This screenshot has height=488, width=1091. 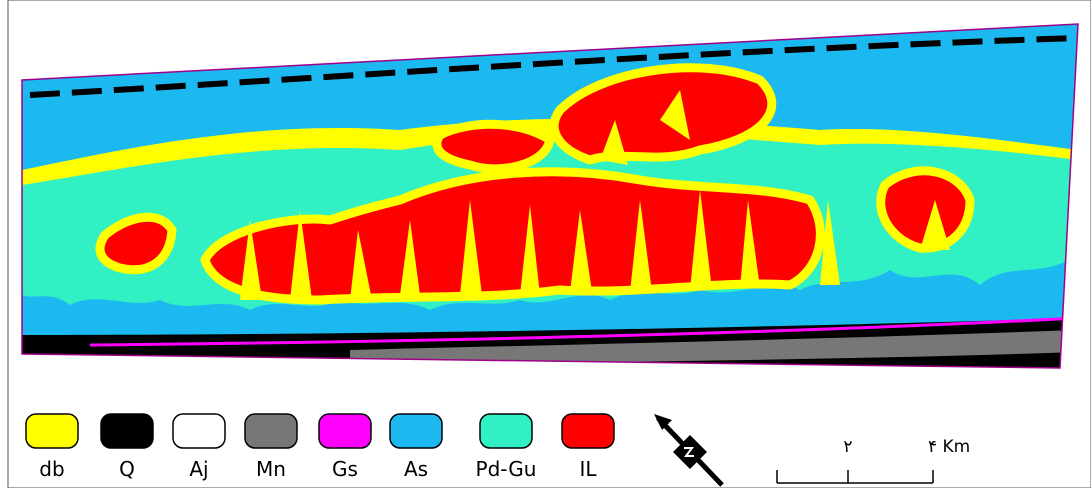 I want to click on unit-q-top, so click(x=553, y=66).